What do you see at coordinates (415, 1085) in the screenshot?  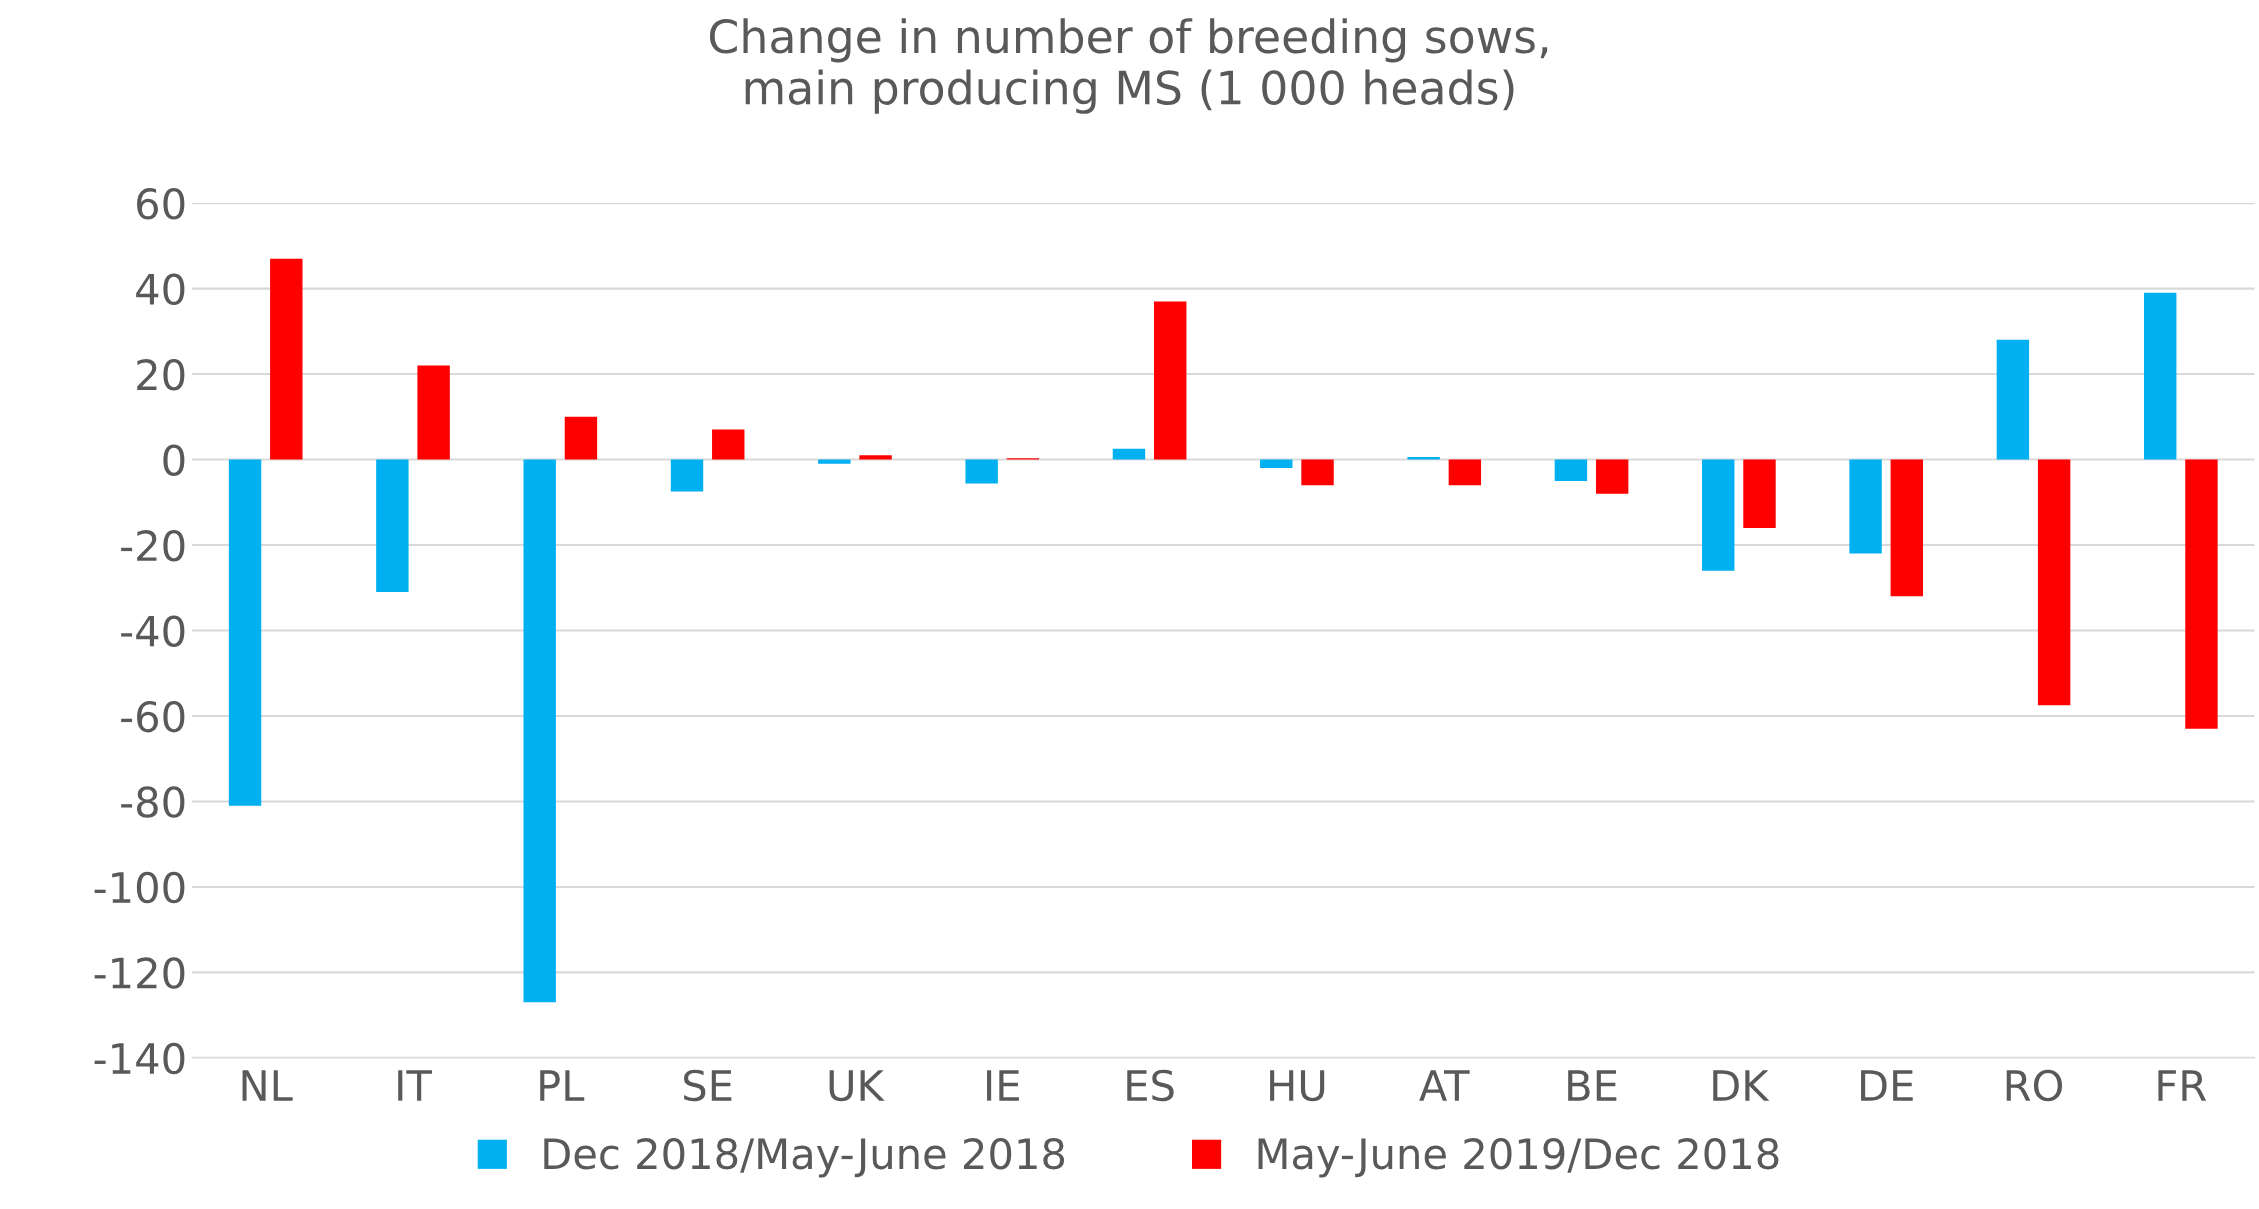 I see `x-tick-label: IT` at bounding box center [415, 1085].